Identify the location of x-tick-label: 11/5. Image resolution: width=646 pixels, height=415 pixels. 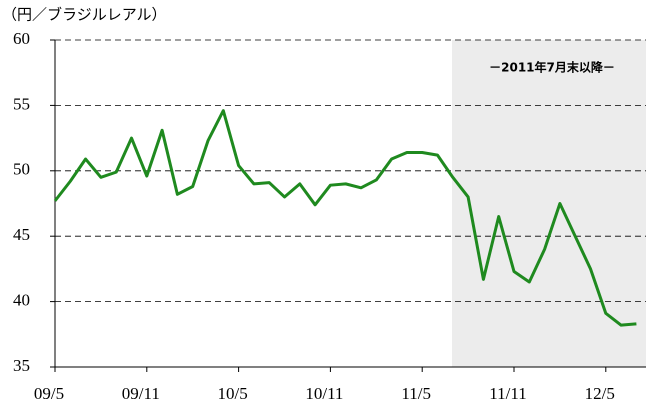
(416, 393).